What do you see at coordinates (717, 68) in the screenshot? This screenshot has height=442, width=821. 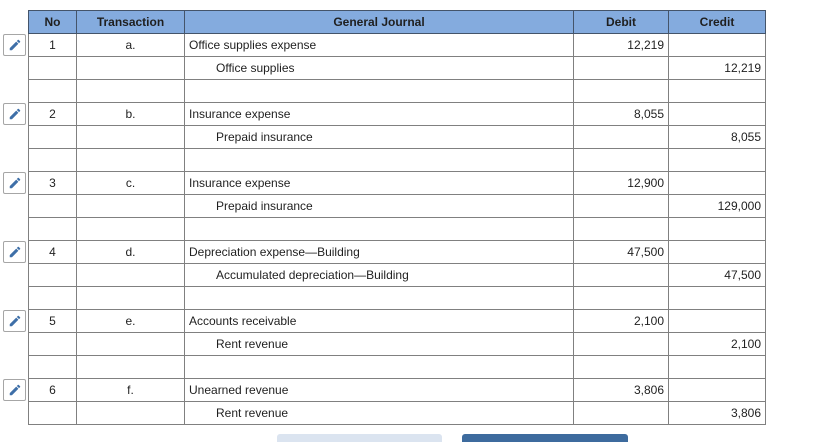 I see `cell-credit-amount: 12,219` at bounding box center [717, 68].